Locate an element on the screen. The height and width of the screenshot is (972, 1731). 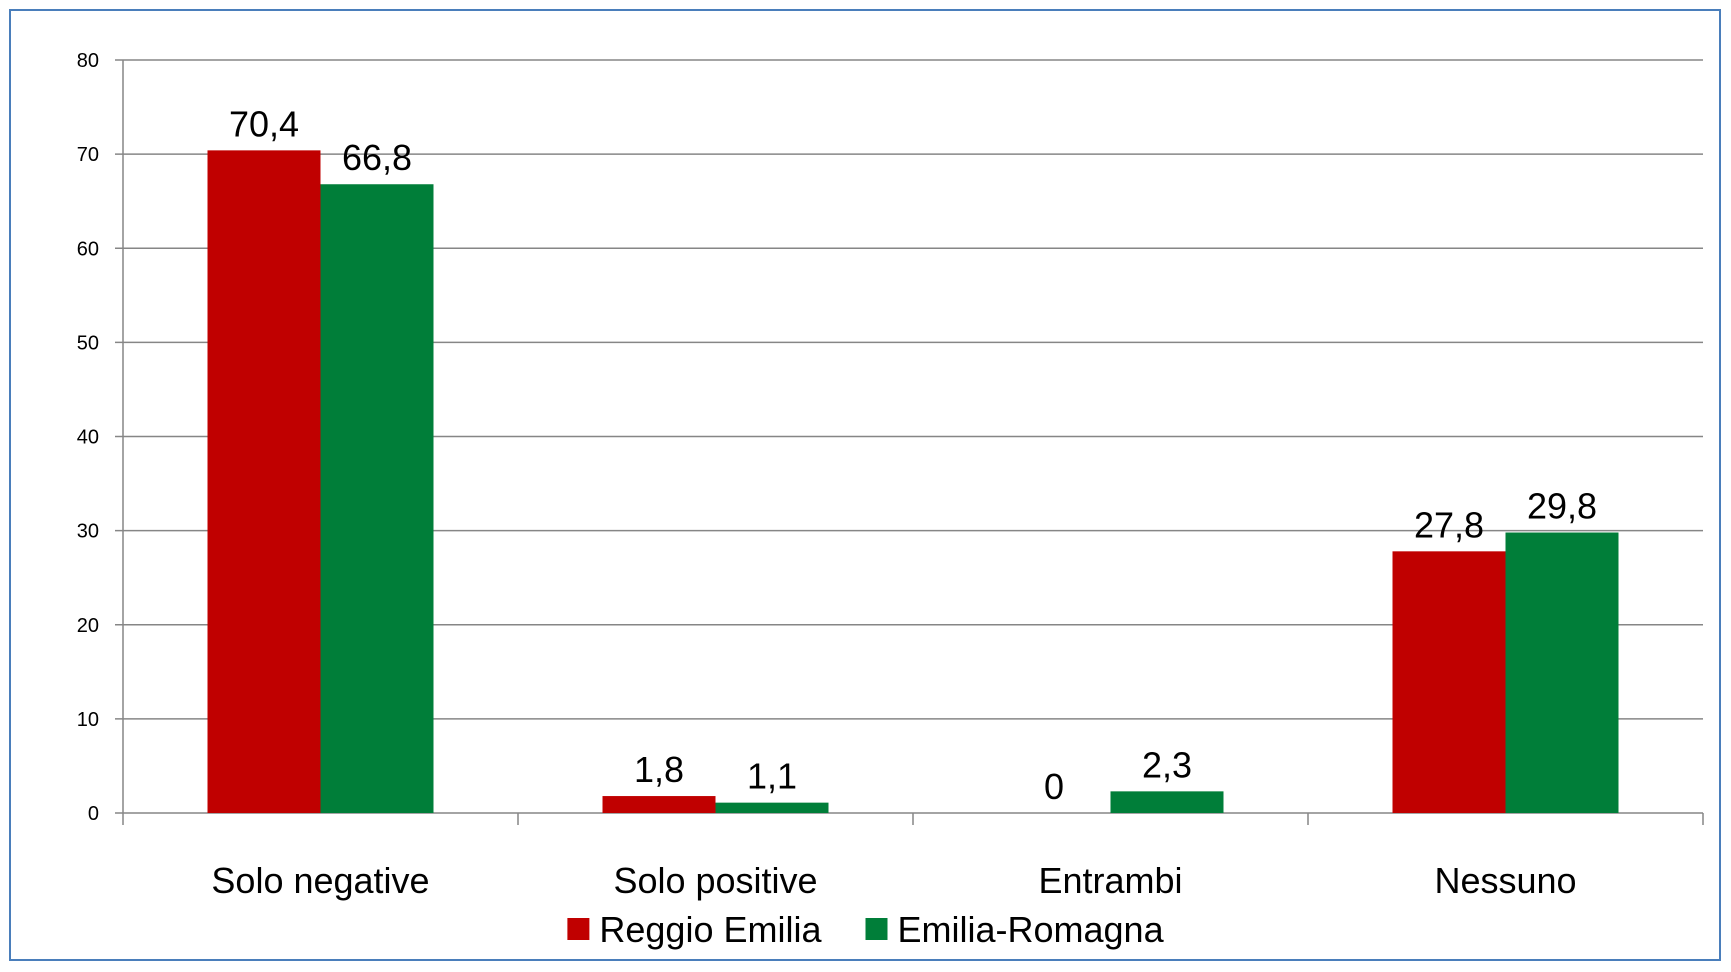
y-tick-label: 0 is located at coordinates (93, 814).